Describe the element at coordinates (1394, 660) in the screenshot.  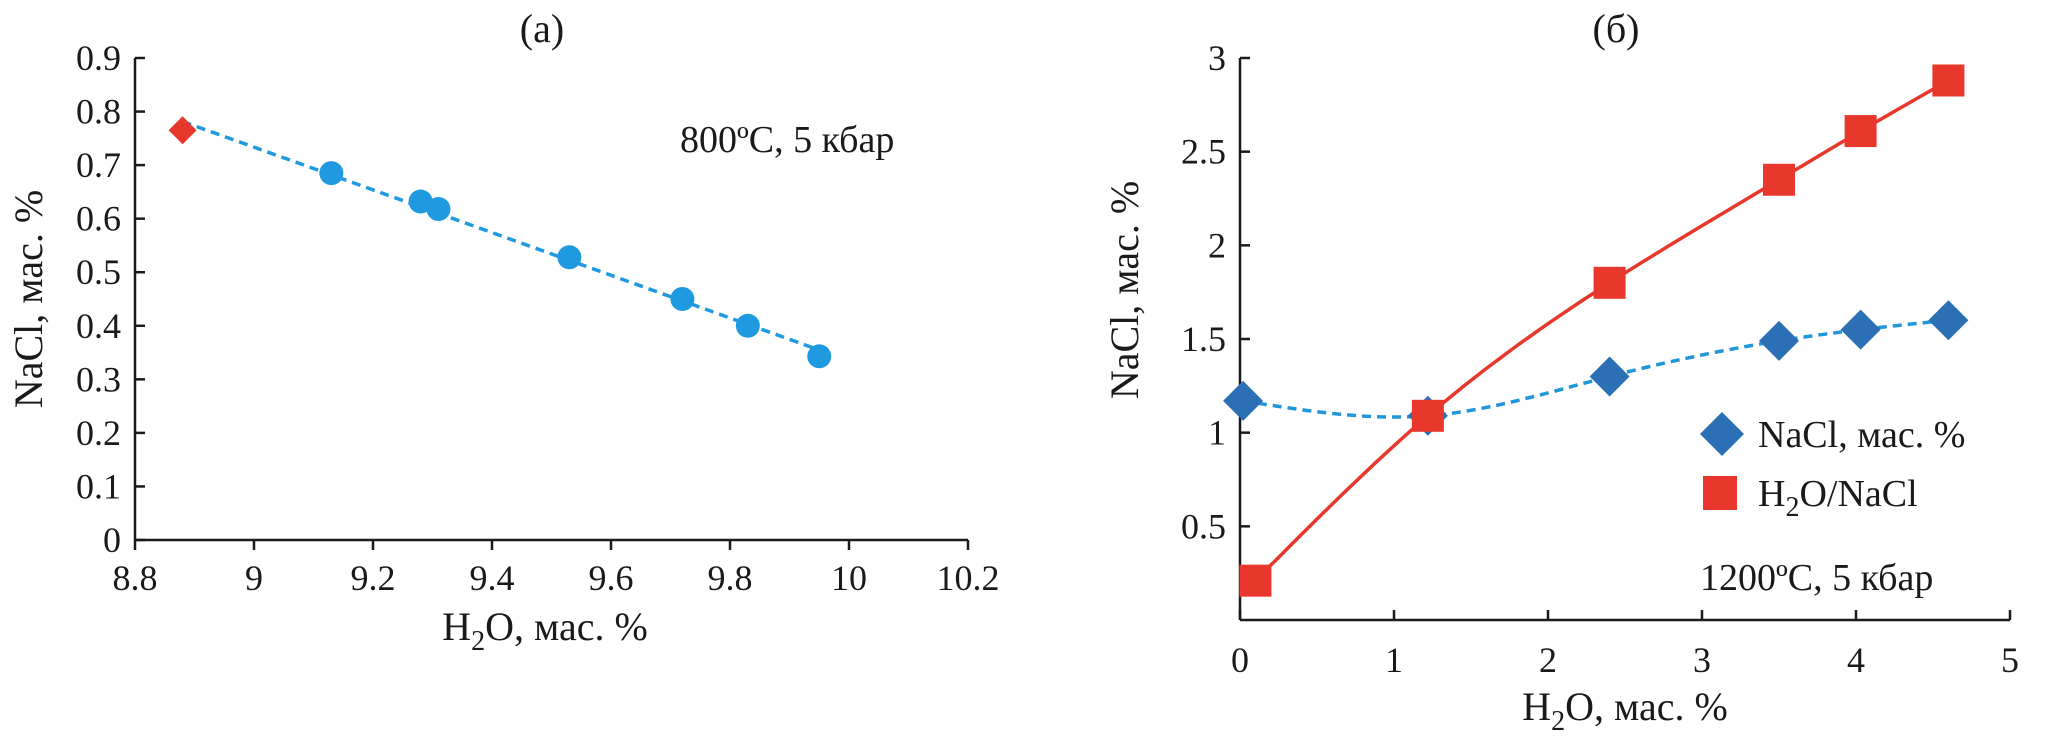
I see `x-tick-label: 1` at that location.